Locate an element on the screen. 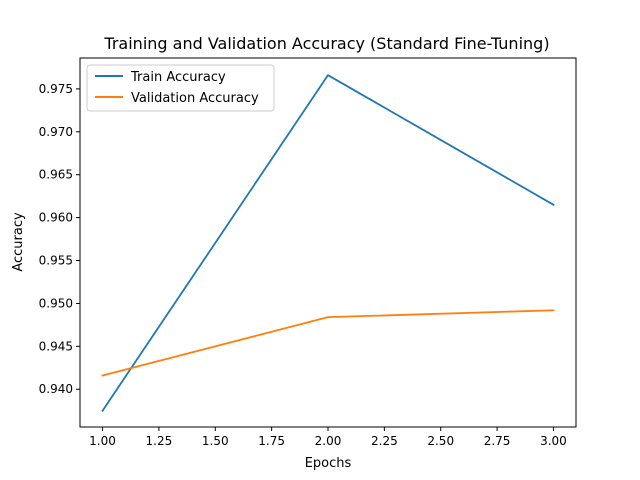 The width and height of the screenshot is (640, 480). y-tick-label: 0.960 is located at coordinates (56, 218).